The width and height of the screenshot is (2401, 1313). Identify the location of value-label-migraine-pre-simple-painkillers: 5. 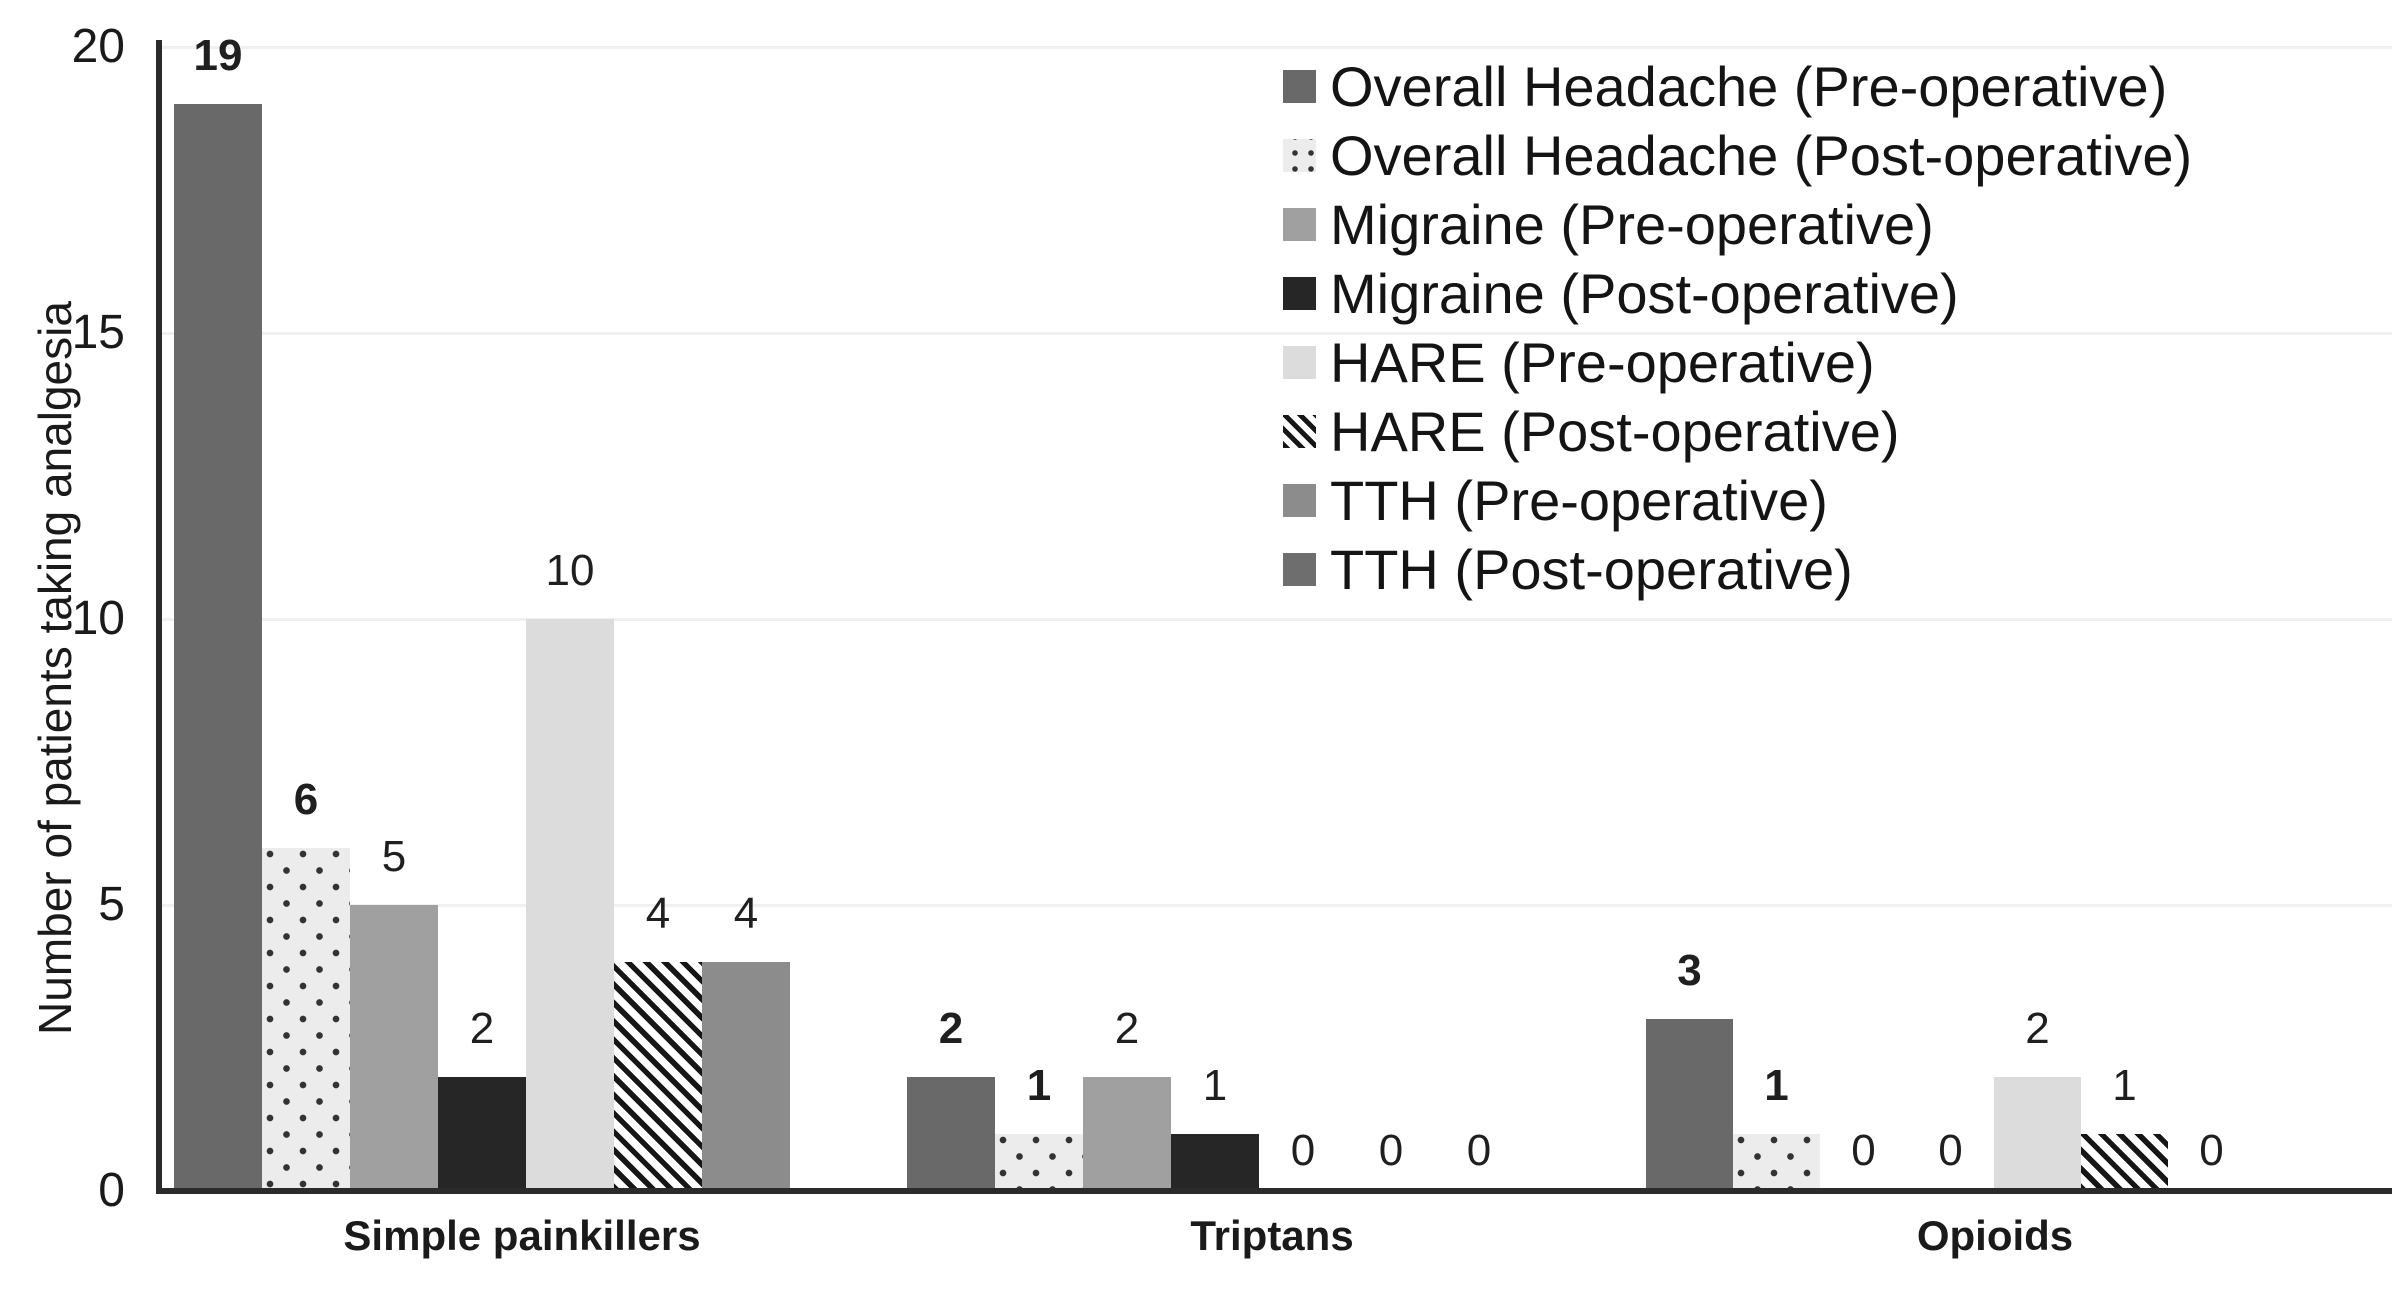
(394, 856).